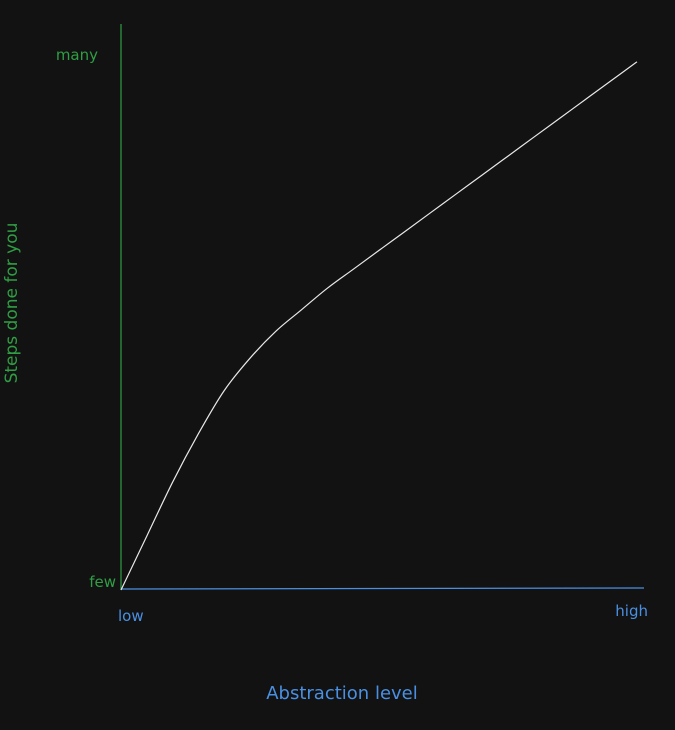 The width and height of the screenshot is (675, 730). Describe the element at coordinates (382, 588) in the screenshot. I see `x-axis-line` at that location.